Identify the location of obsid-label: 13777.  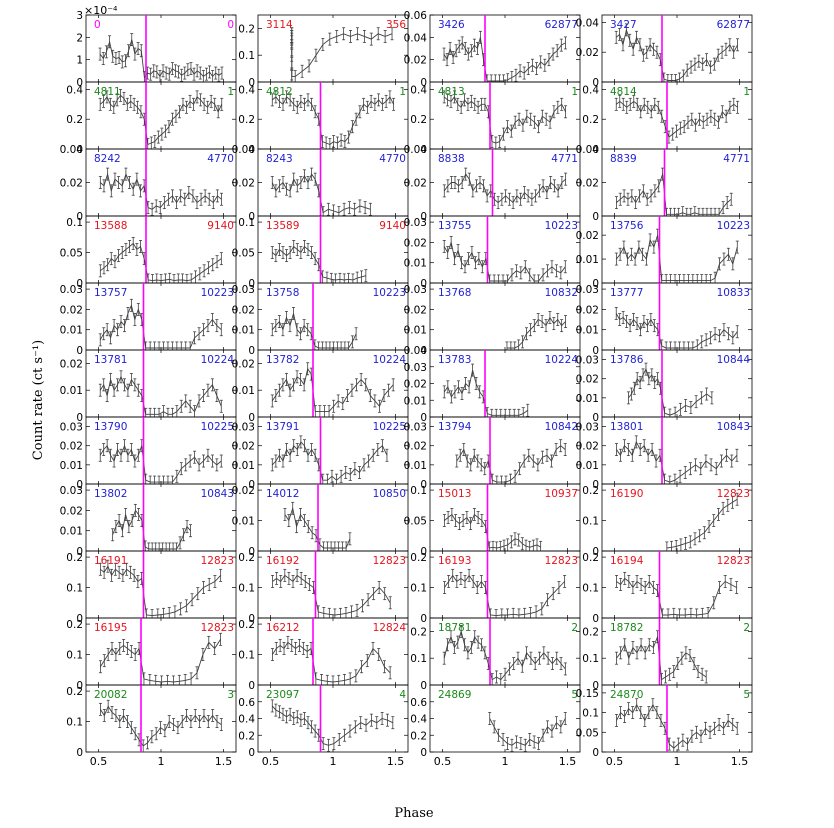
(626, 293).